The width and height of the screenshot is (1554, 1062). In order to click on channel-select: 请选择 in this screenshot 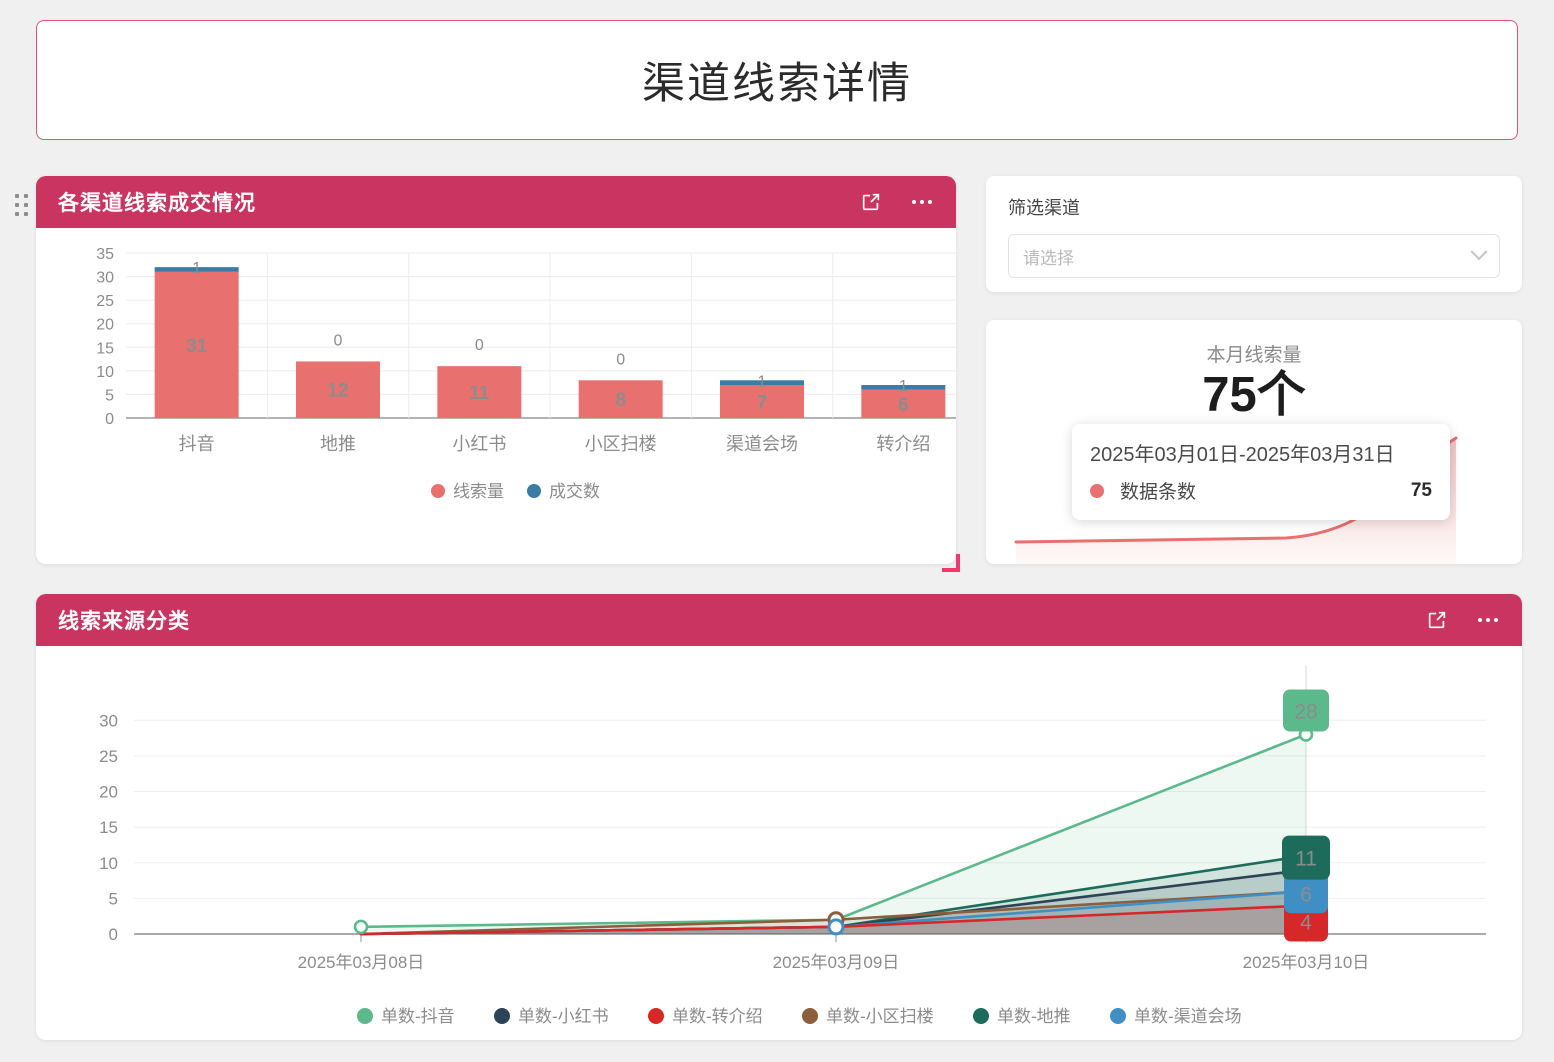, I will do `click(1254, 256)`.